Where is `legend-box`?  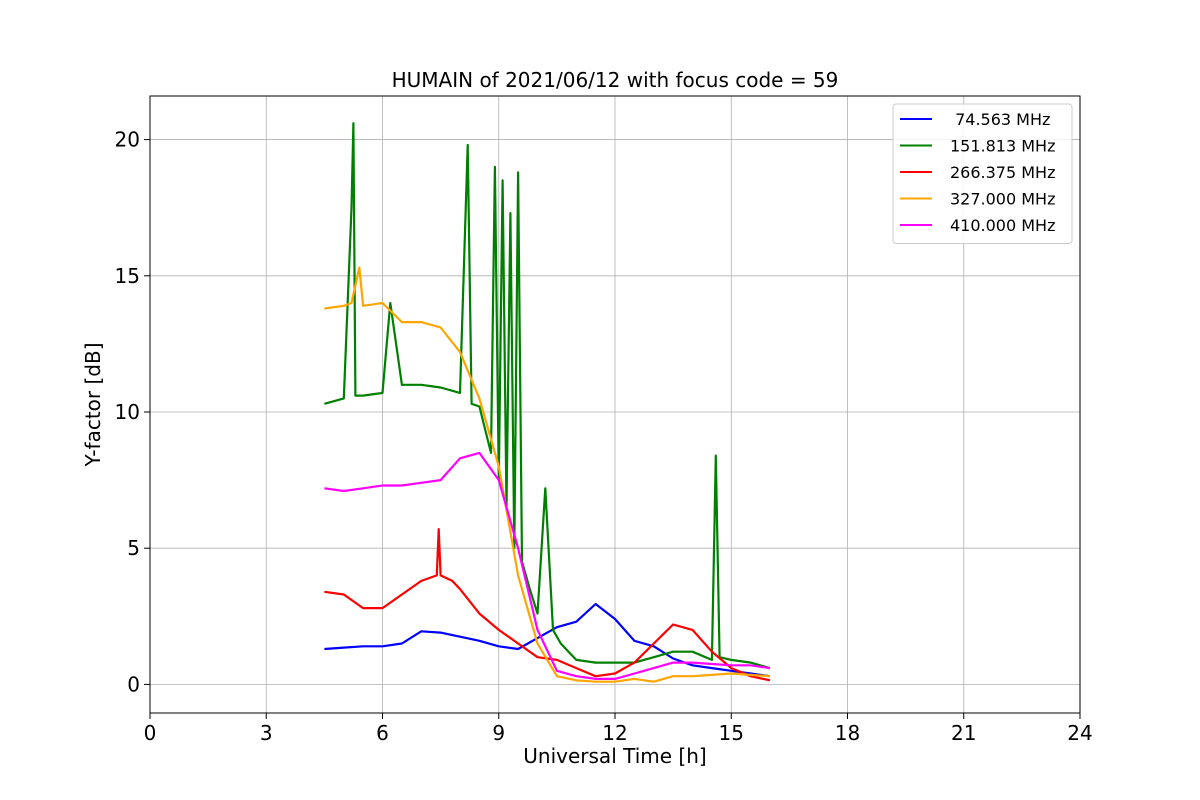
legend-box is located at coordinates (982, 173).